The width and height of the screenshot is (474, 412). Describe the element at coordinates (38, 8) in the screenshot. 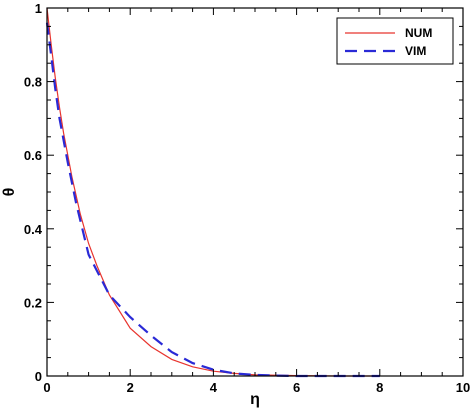

I see `y-tick-label: 1` at that location.